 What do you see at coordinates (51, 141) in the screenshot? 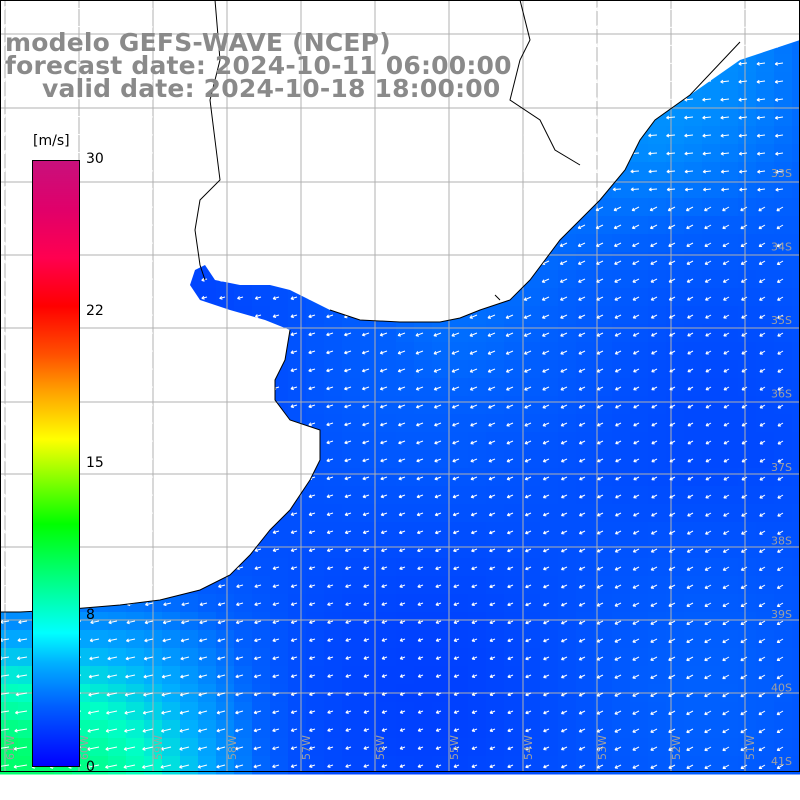
I see `colorbar-unit: [m/s]` at bounding box center [51, 141].